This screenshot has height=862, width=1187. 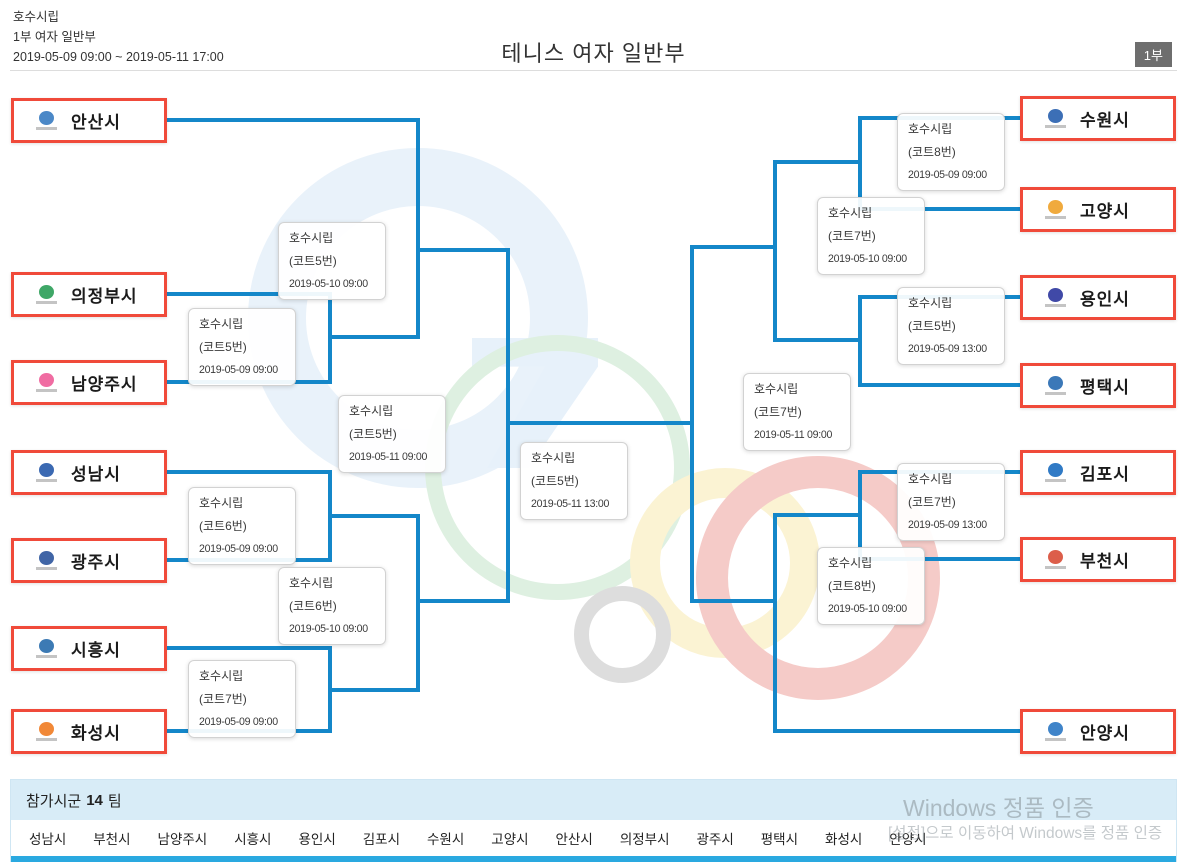 I want to click on match-box-final: 호수시립 (코트5번) 2019-05-11 13:00, so click(x=574, y=481).